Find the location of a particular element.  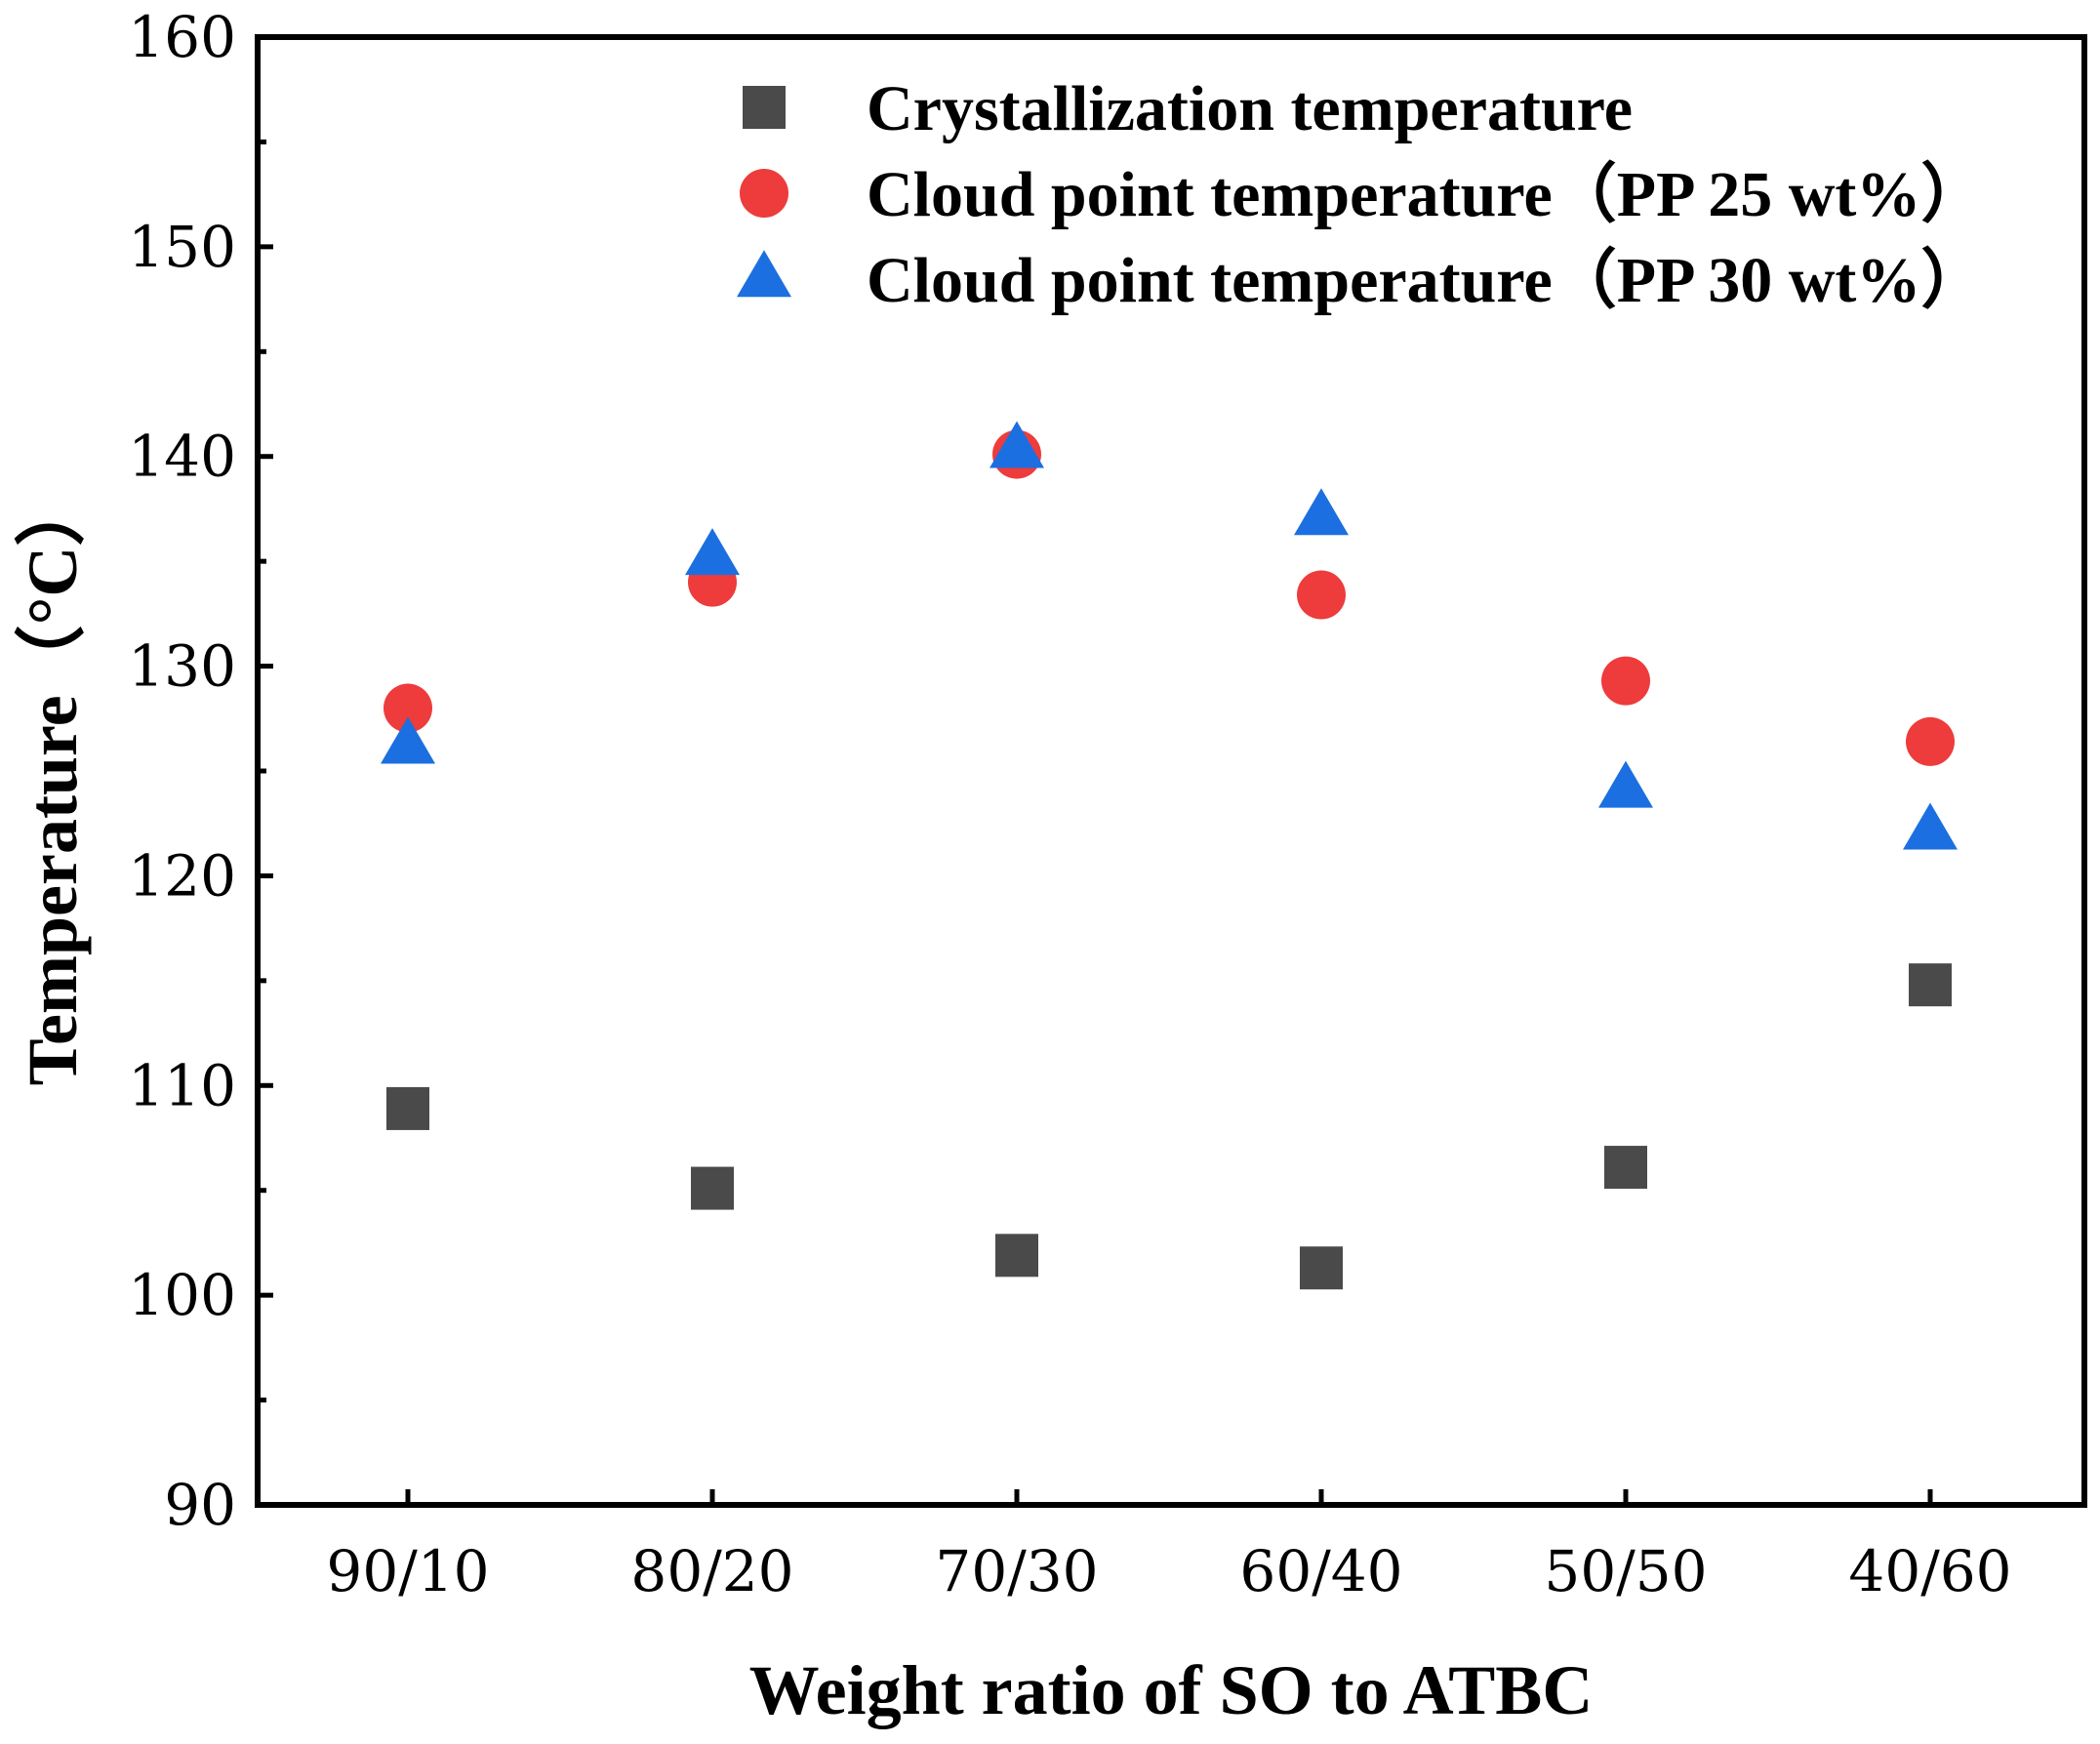

y-tick-label: 150 is located at coordinates (182, 247).